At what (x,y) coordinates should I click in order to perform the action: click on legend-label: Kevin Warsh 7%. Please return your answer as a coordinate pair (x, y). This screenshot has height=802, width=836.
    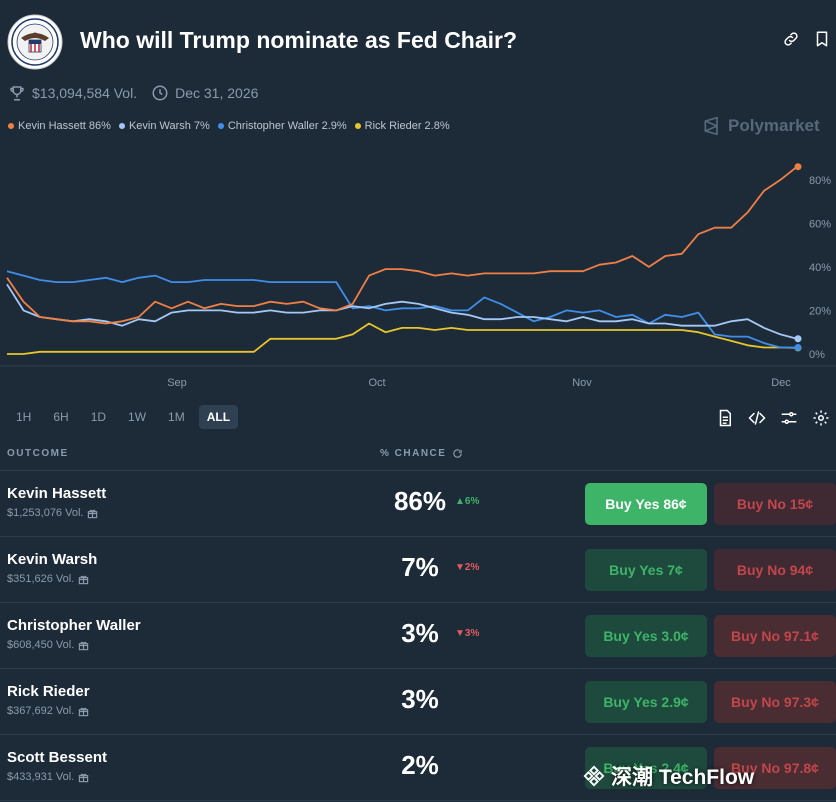
    Looking at the image, I should click on (169, 126).